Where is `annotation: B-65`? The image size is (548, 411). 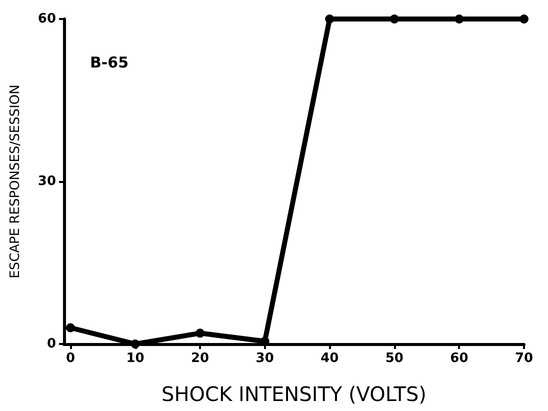
annotation: B-65 is located at coordinates (109, 63).